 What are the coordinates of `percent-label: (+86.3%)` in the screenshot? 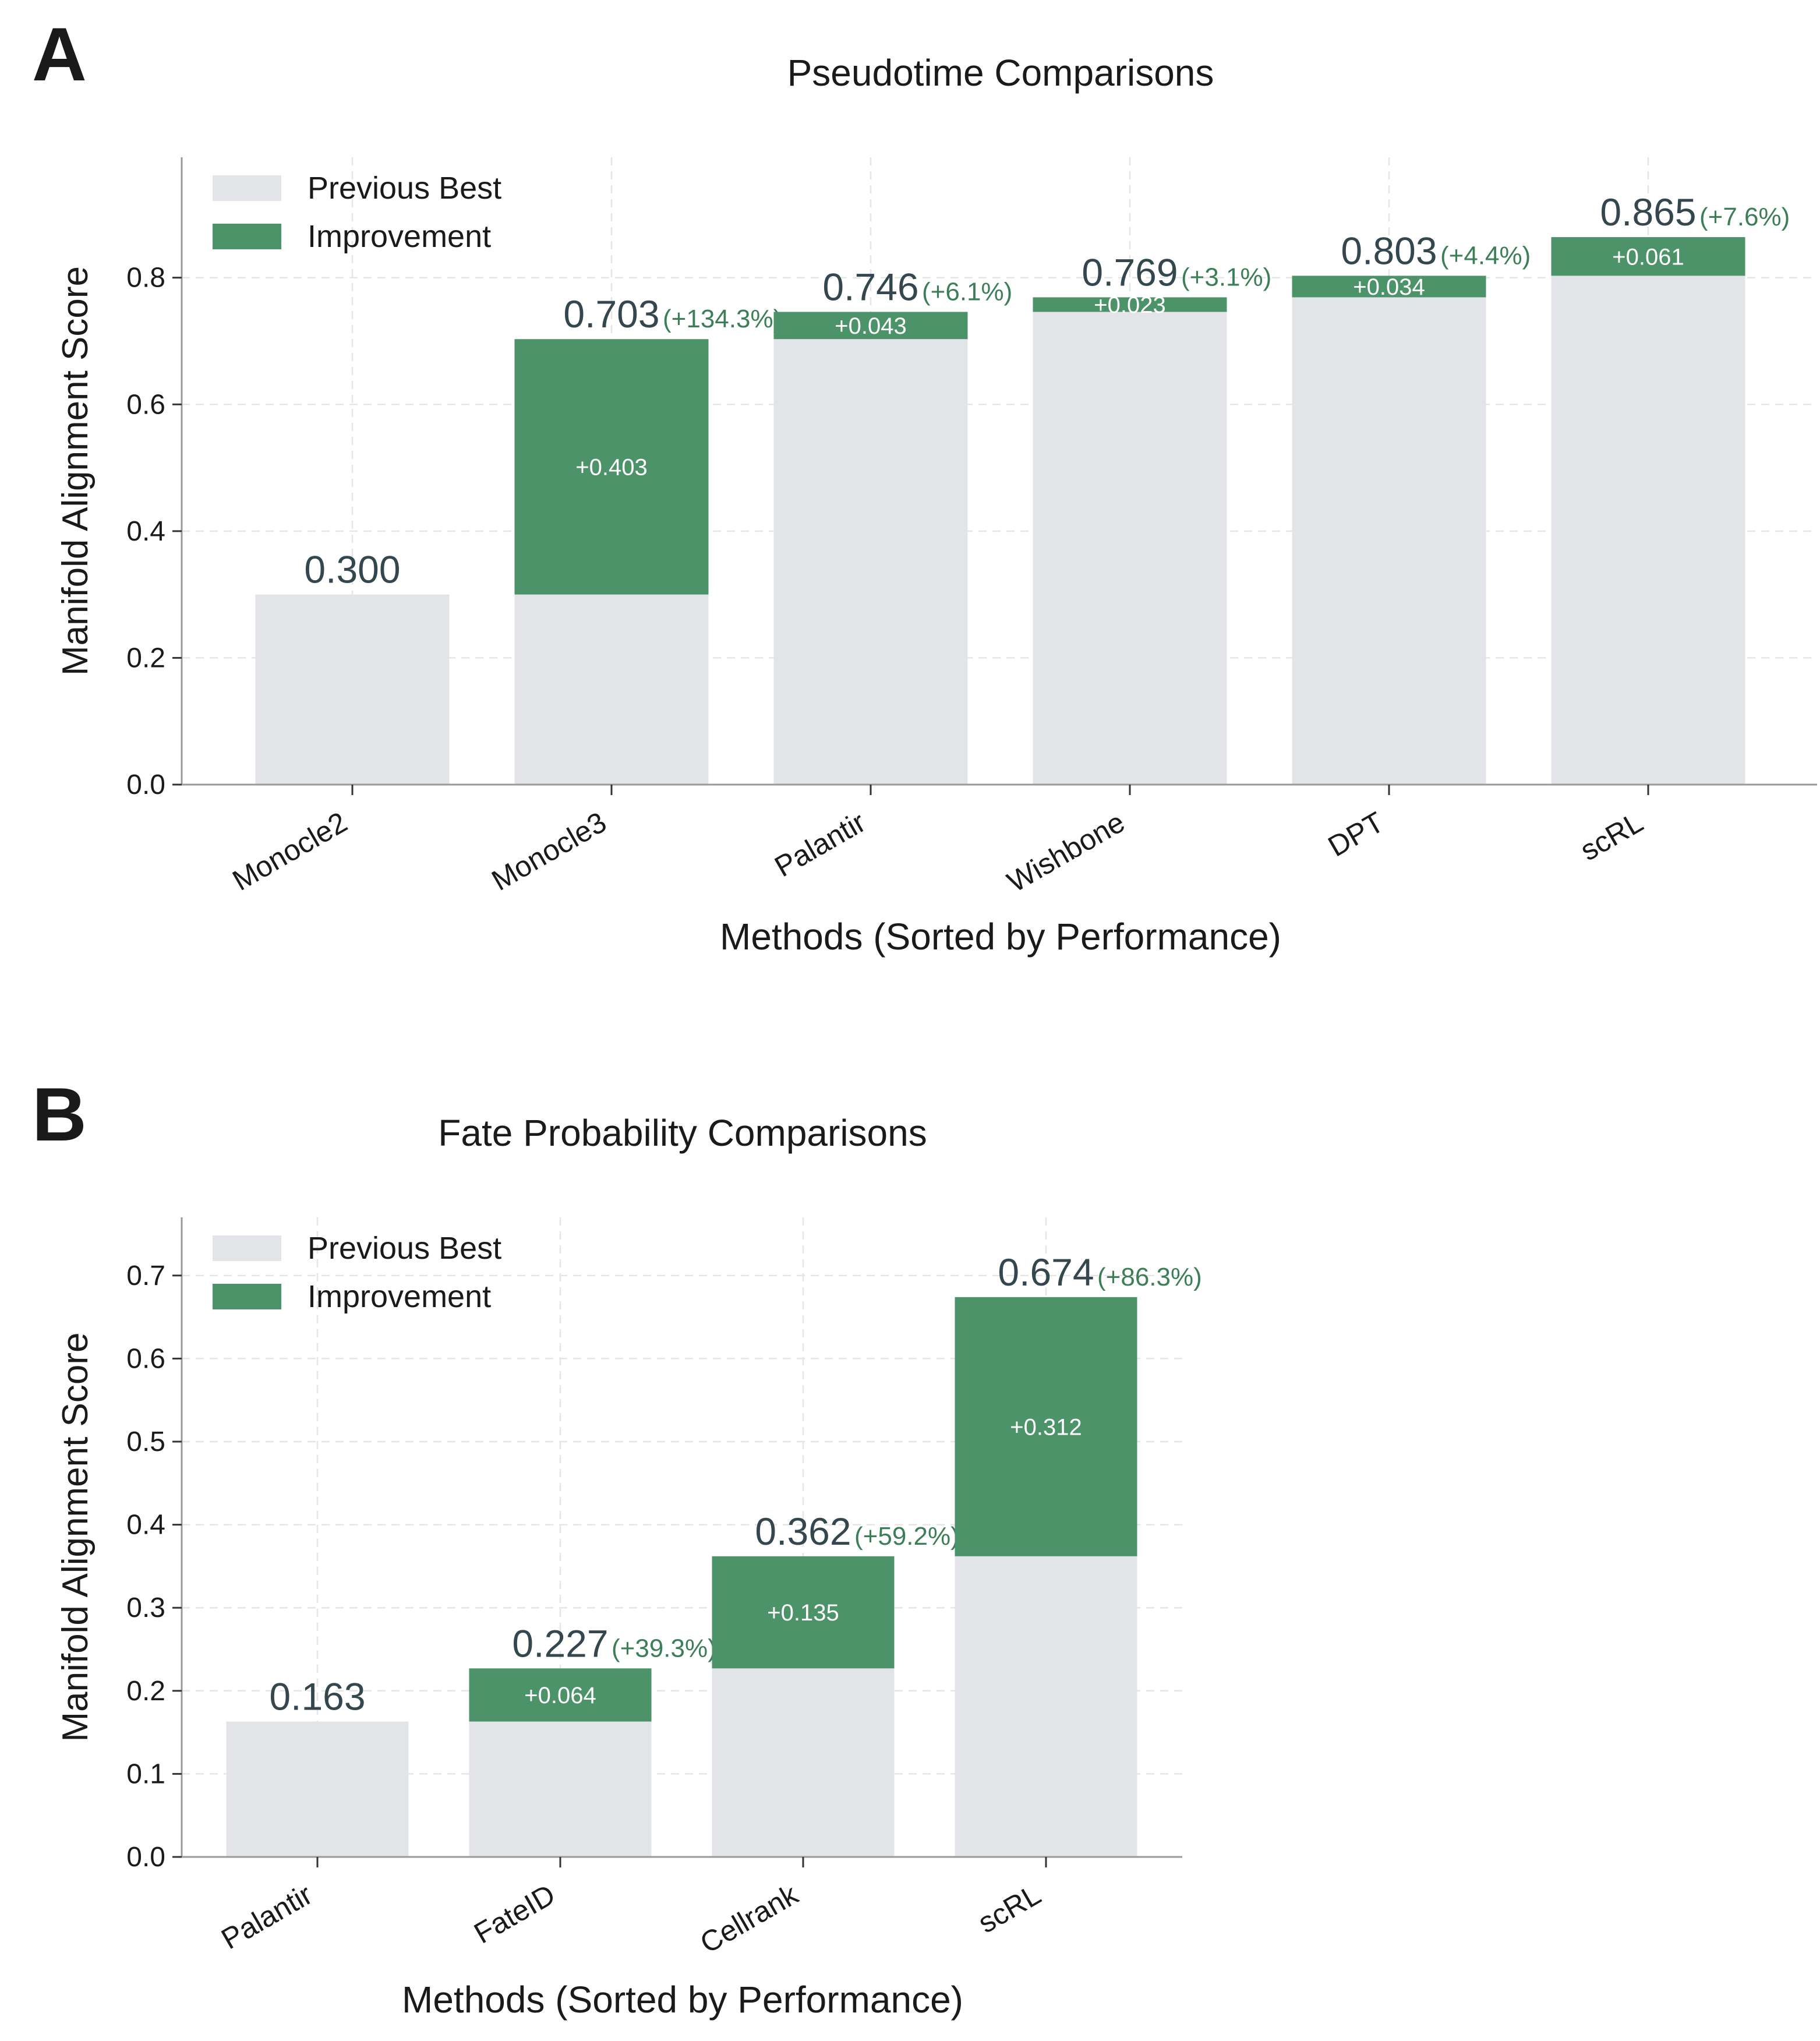 It's located at (1149, 1277).